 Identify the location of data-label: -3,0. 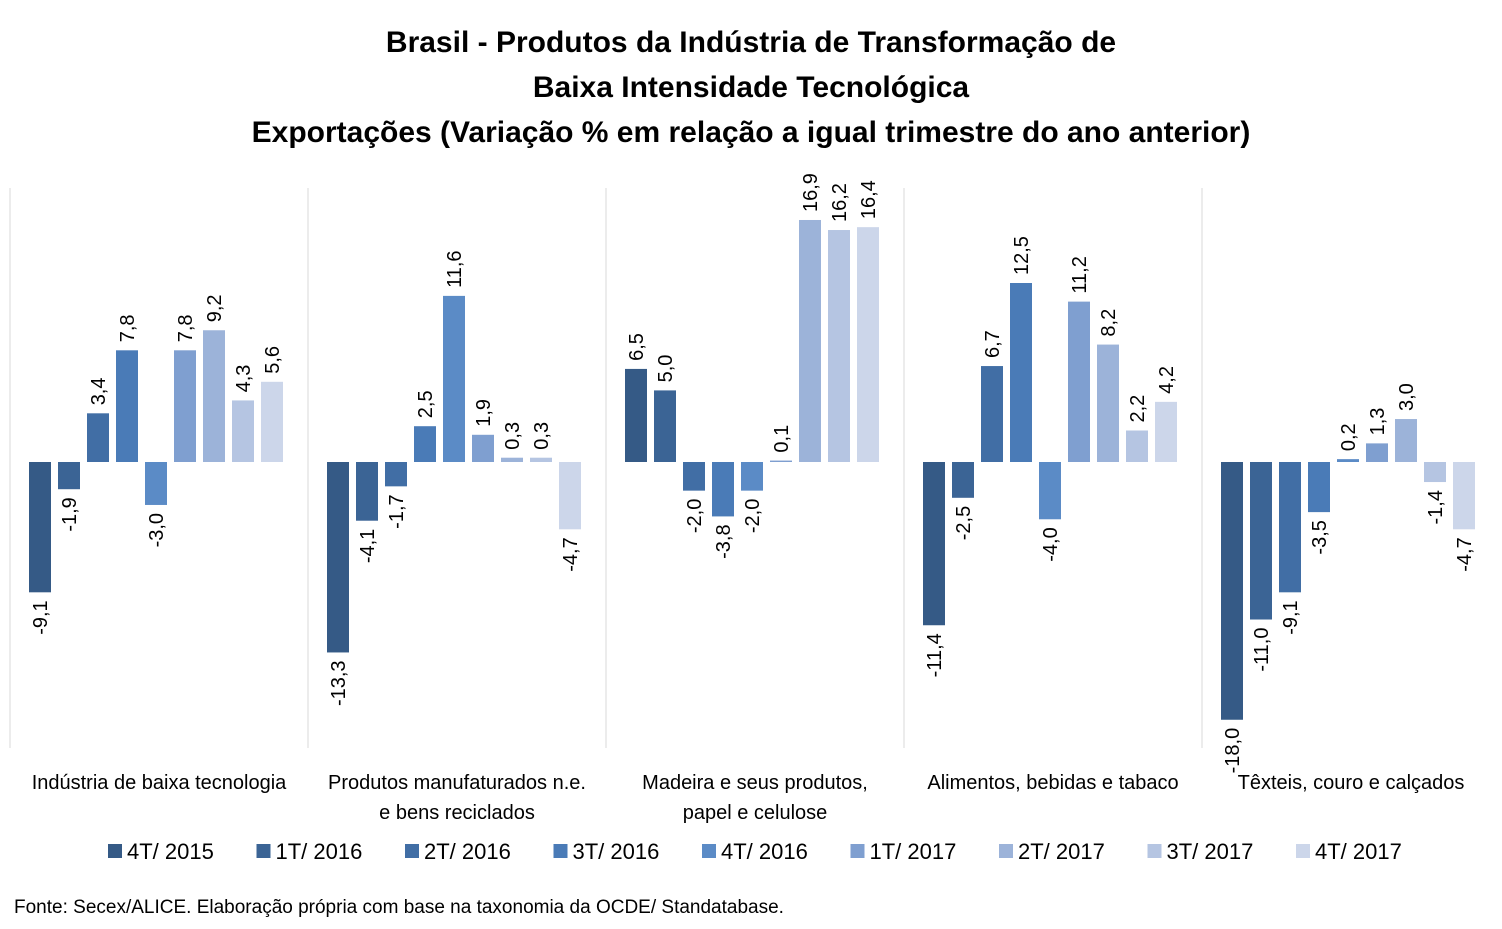
(157, 530).